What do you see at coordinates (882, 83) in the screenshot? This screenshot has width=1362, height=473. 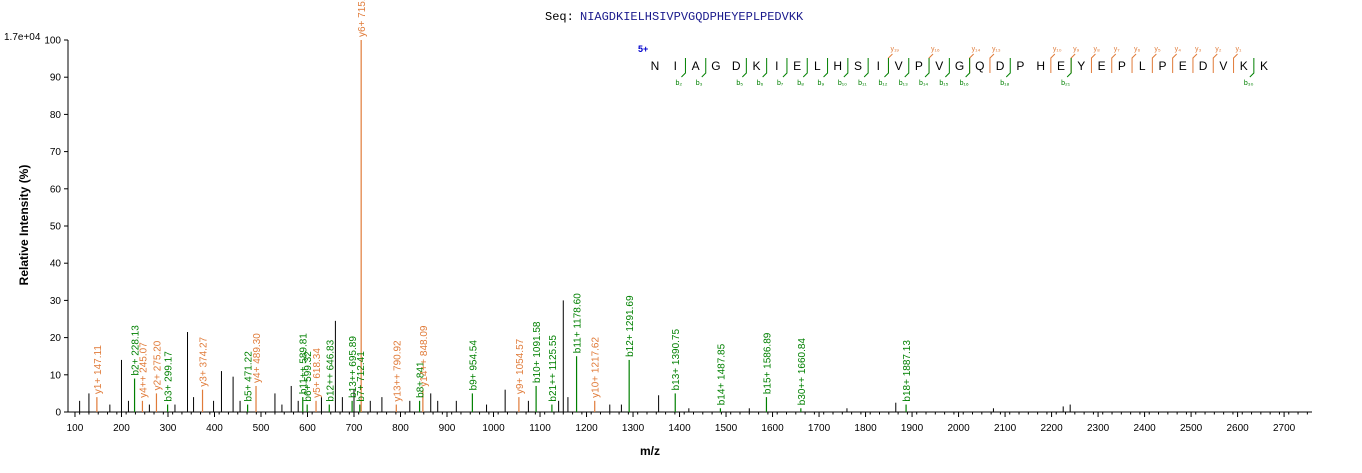 I see `b-cleavage-label: b₁₂` at bounding box center [882, 83].